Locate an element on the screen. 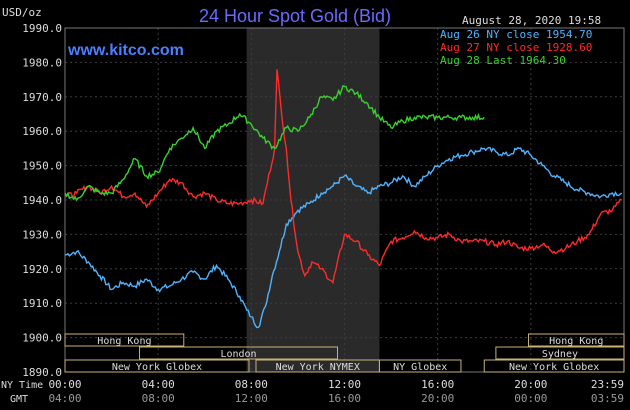 This screenshot has height=410, width=630. gmt-caption: GMT is located at coordinates (19, 399).